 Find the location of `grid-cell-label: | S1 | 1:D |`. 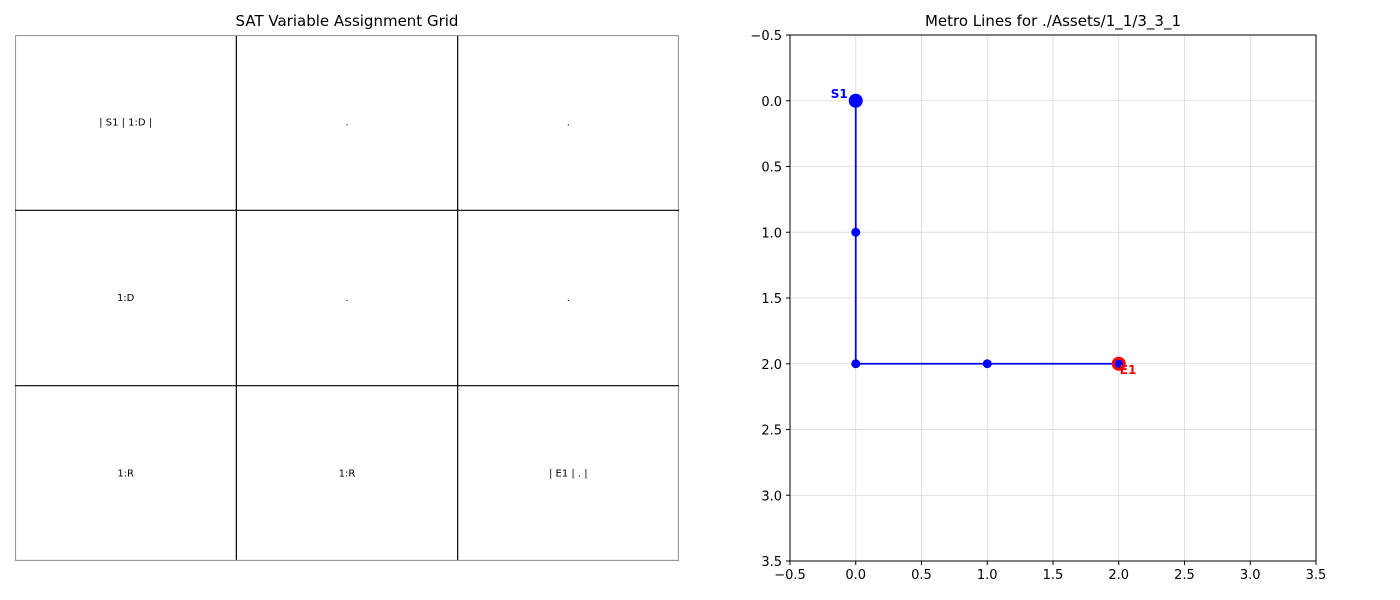

grid-cell-label: | S1 | 1:D | is located at coordinates (125, 123).